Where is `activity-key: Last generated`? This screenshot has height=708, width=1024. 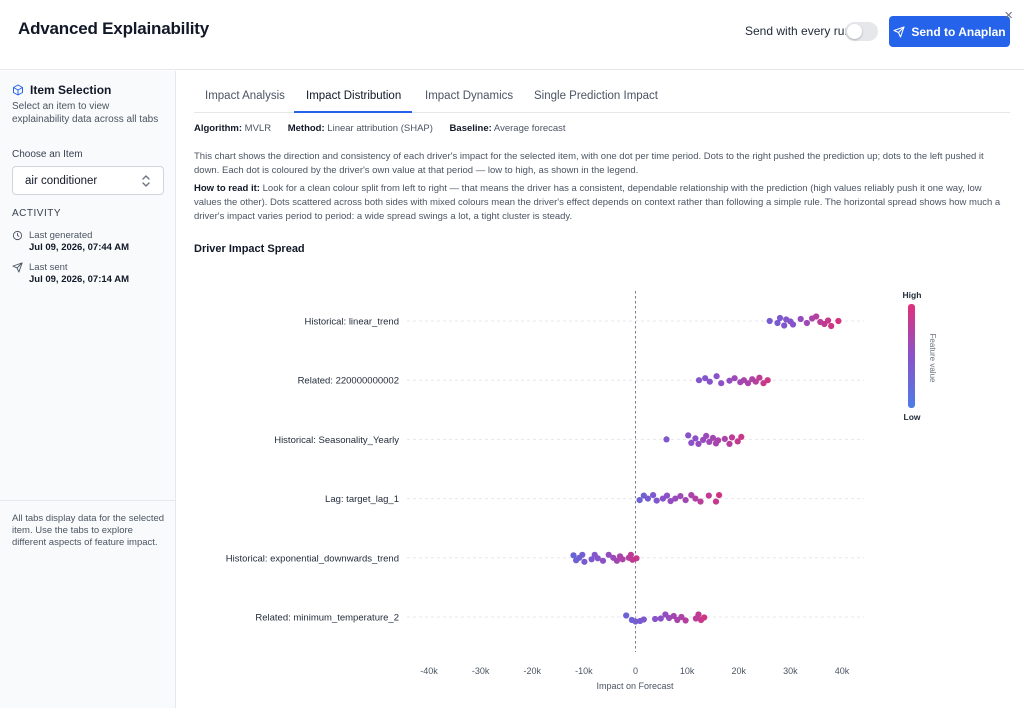 activity-key: Last generated is located at coordinates (61, 235).